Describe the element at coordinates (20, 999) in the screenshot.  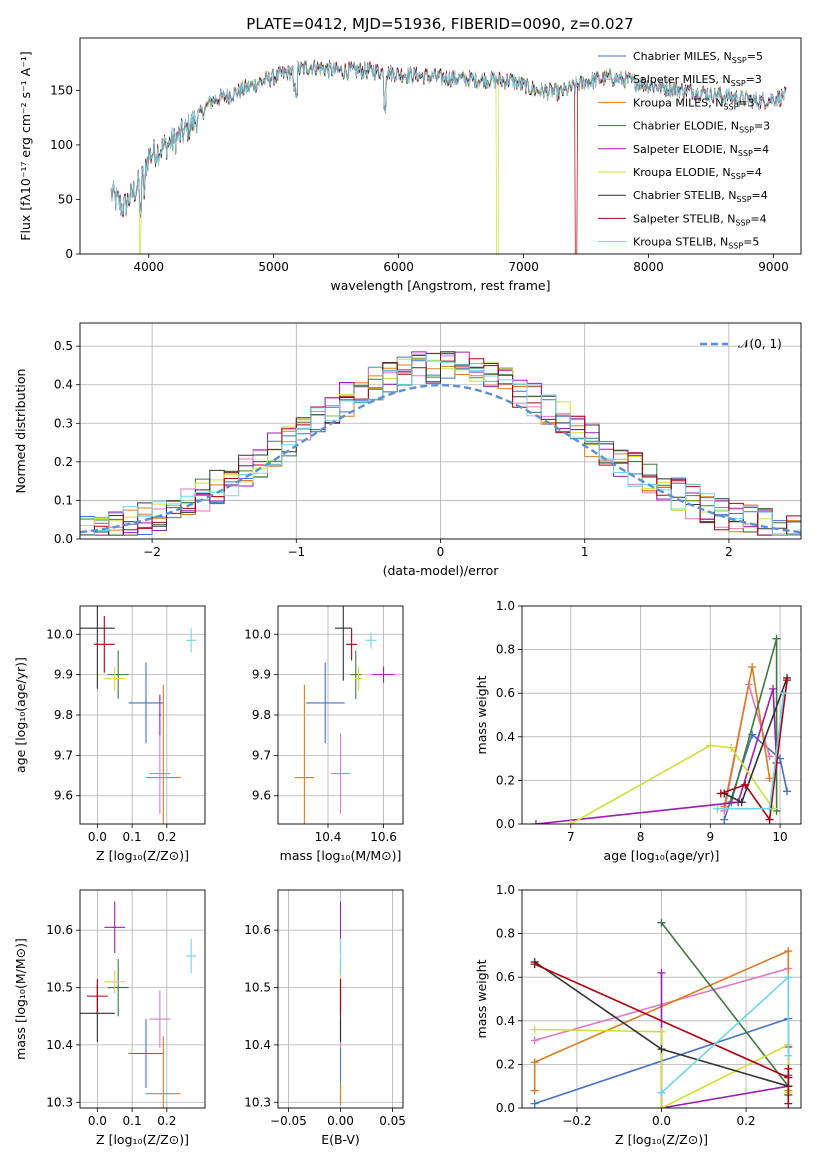
I see `y-axis-label: mass [log₁₀(M/M⊙)]` at that location.